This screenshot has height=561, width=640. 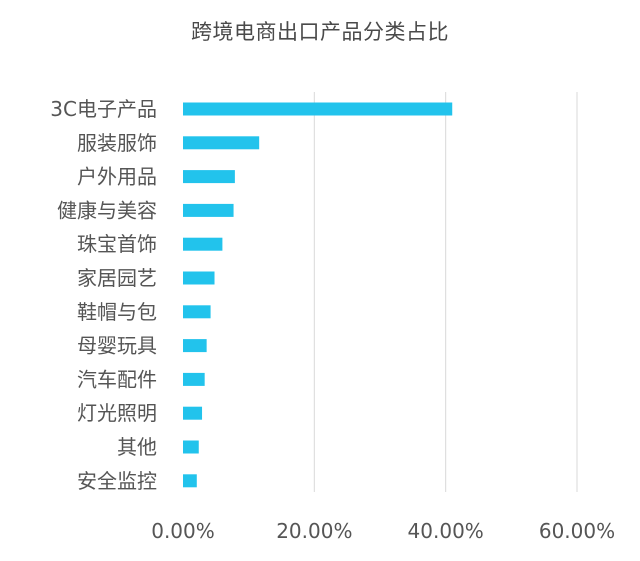 What do you see at coordinates (137, 447) in the screenshot?
I see `category-label: 其他` at bounding box center [137, 447].